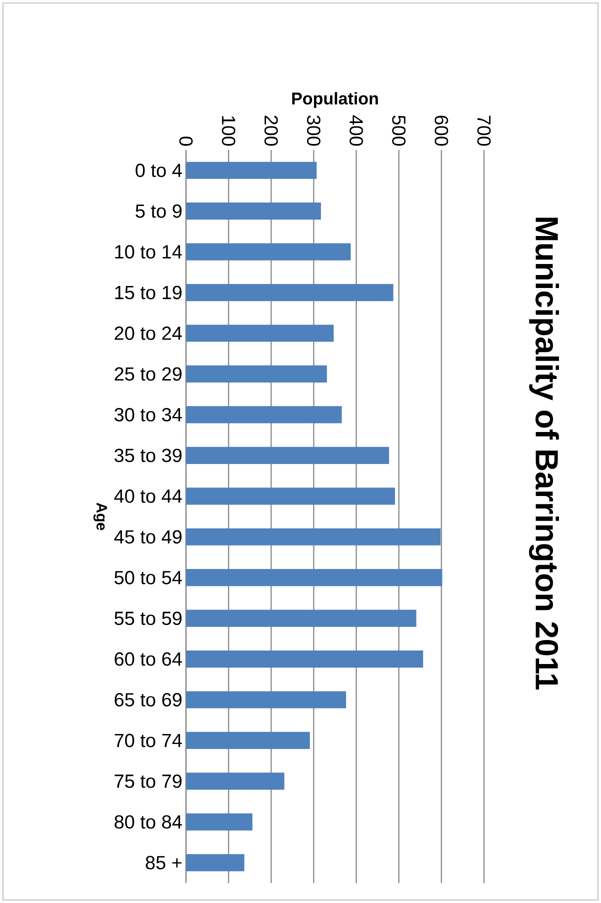  I want to click on x-tick-label: 500, so click(399, 131).